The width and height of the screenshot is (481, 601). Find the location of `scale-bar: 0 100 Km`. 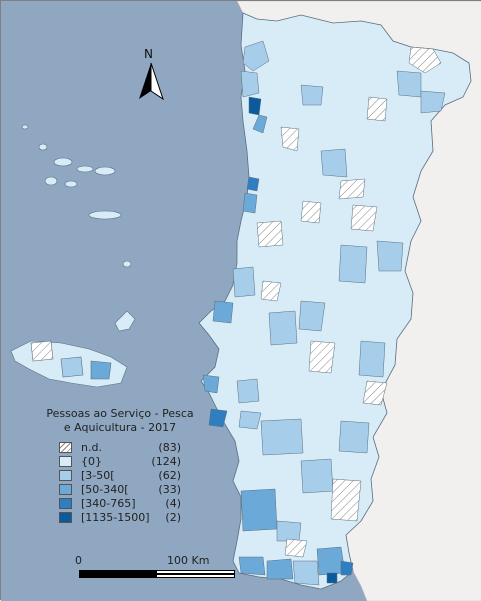

scale-bar: 0 100 Km is located at coordinates (153, 569).